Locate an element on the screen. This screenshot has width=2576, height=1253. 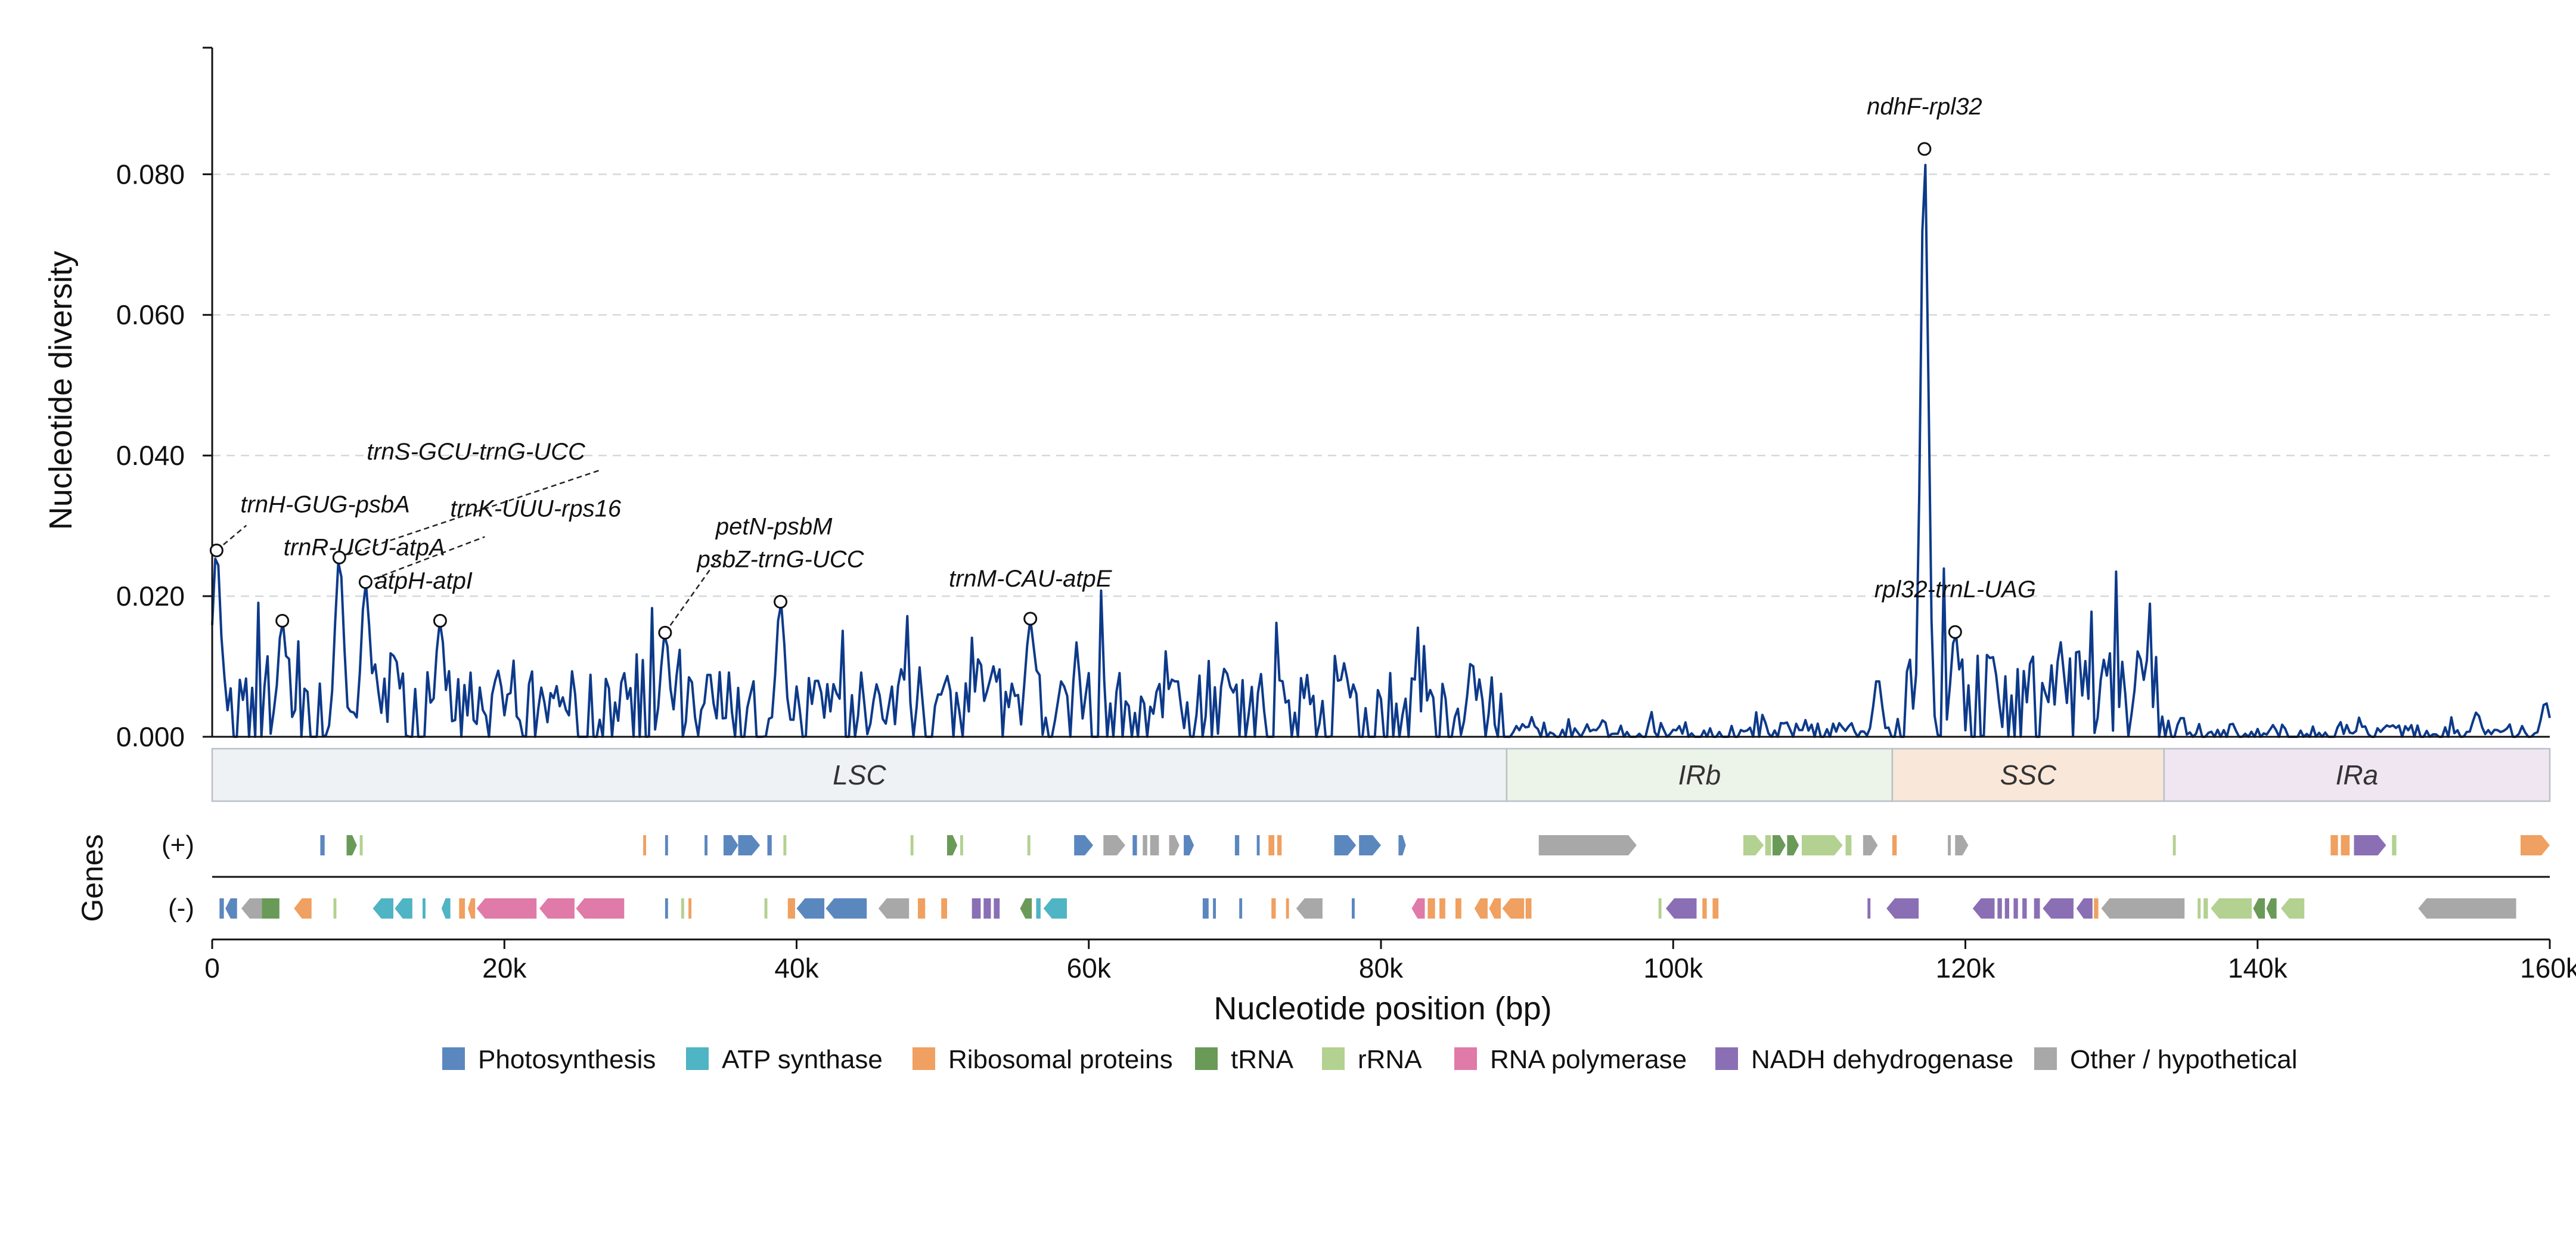
peak-label: trnH-GUG-psbA is located at coordinates (325, 504).